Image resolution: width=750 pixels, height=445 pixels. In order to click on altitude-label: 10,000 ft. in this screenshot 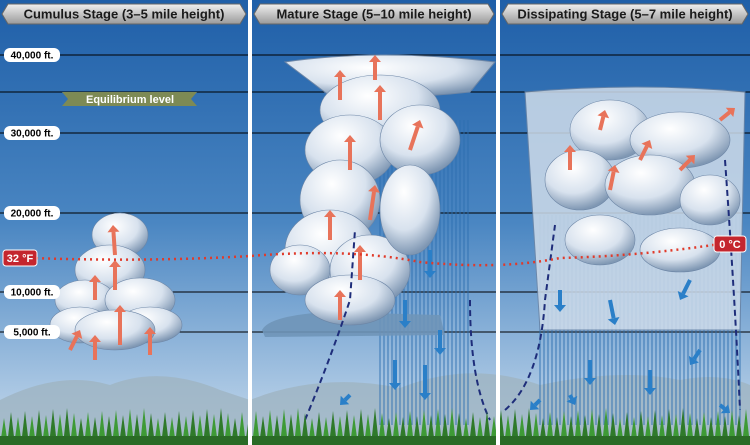, I will do `click(32, 293)`.